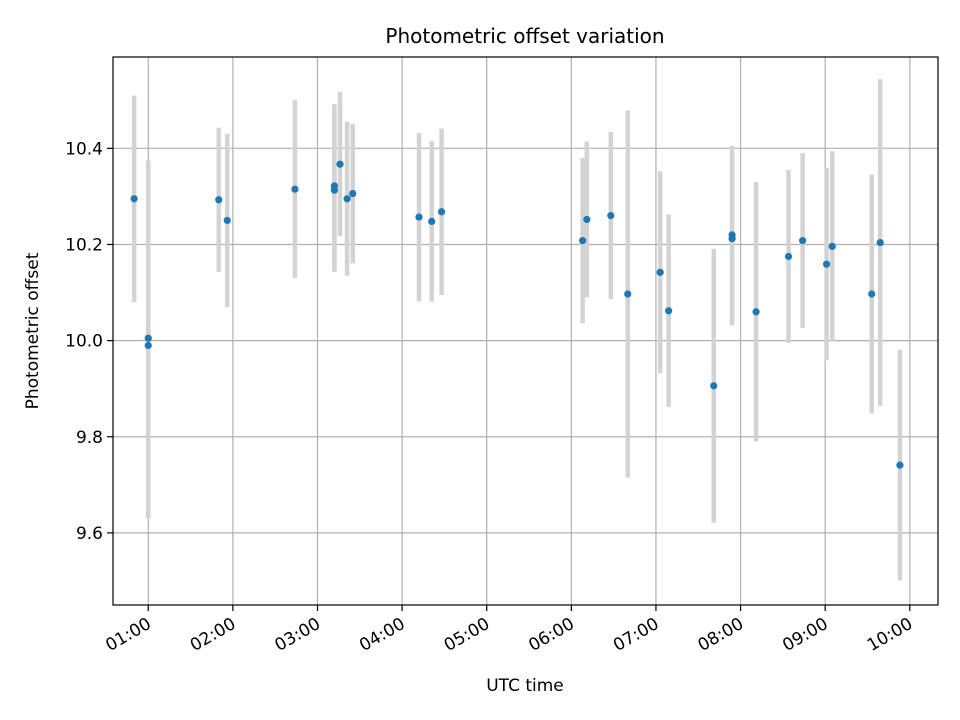 This screenshot has width=960, height=720. I want to click on y-tick-label: 10.0, so click(84, 342).